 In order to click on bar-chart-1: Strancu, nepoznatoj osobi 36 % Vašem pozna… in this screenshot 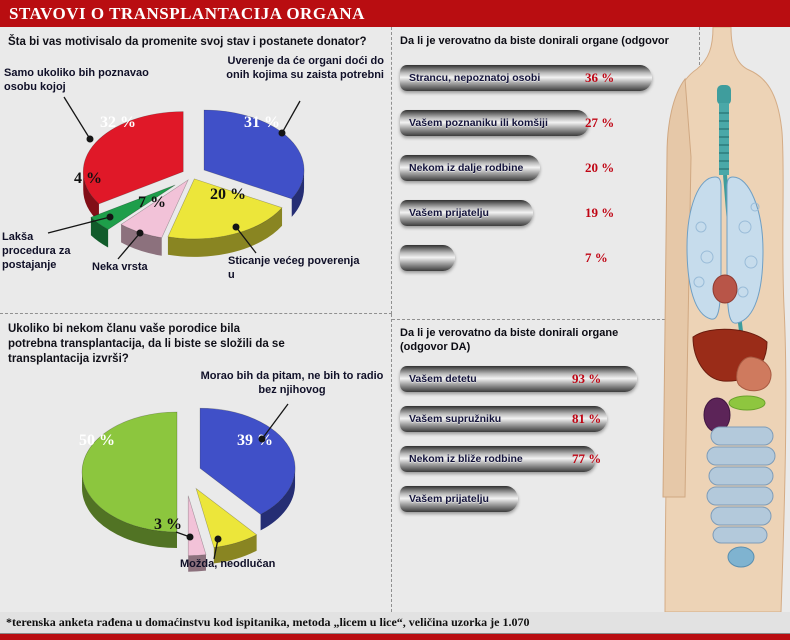, I will do `click(526, 177)`.